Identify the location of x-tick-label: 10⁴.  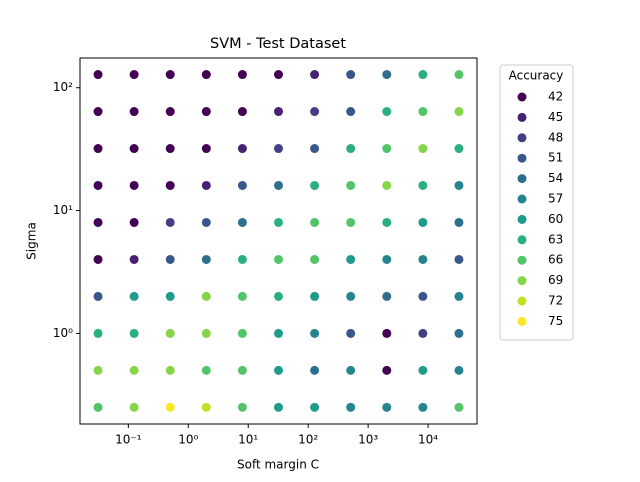
(428, 440).